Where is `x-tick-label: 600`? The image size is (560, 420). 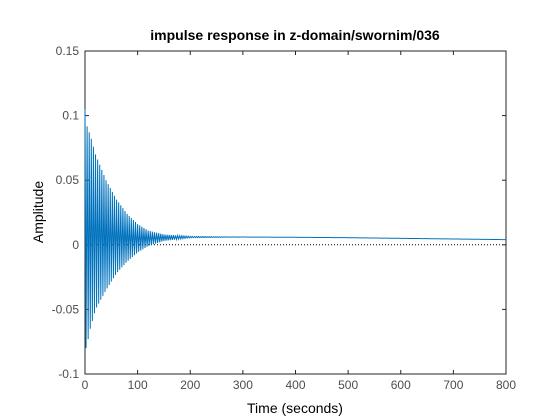 x-tick-label: 600 is located at coordinates (401, 385).